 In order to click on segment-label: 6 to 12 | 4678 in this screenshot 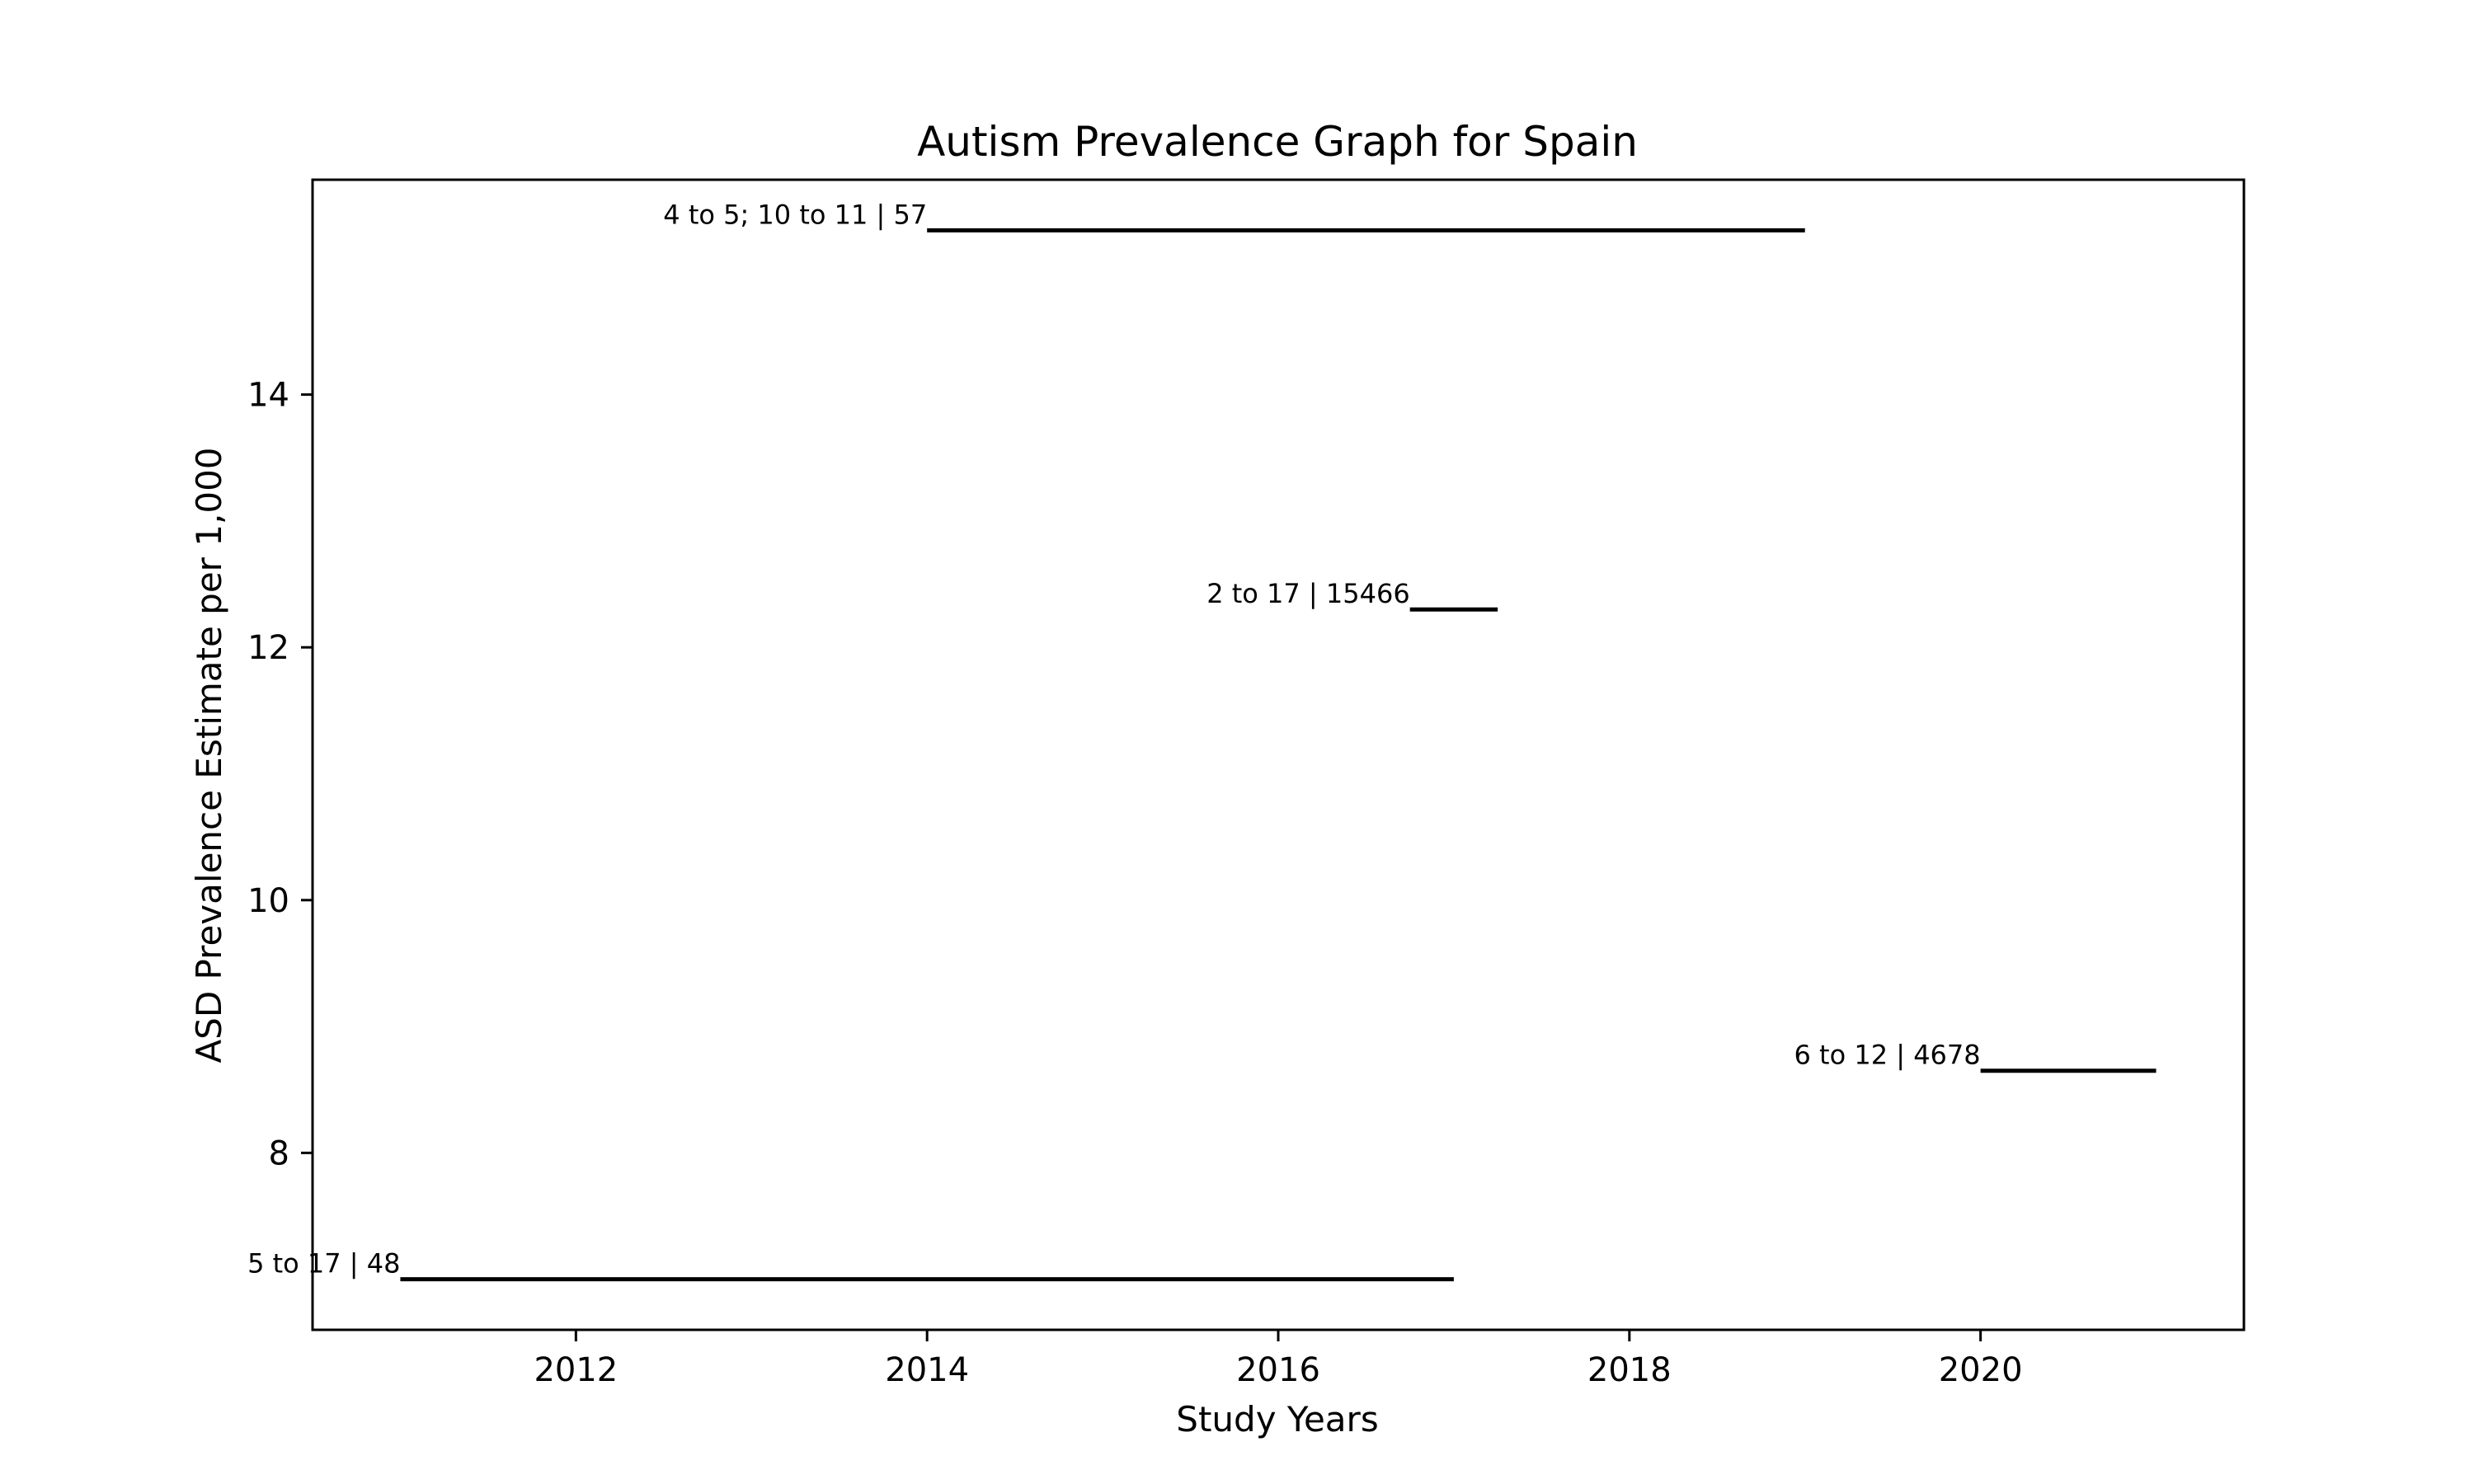, I will do `click(1887, 1055)`.